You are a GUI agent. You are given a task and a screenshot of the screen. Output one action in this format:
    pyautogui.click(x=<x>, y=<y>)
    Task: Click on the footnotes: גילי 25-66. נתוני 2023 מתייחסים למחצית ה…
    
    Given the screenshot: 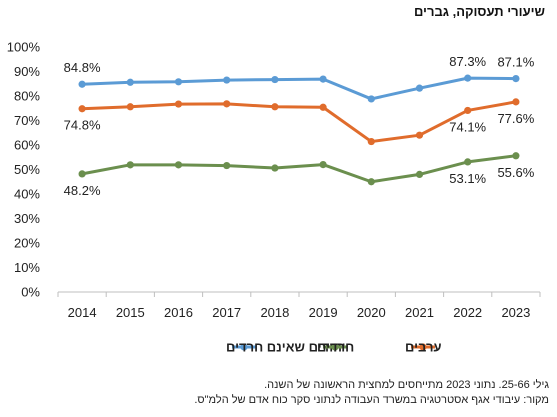 What is the action you would take?
    pyautogui.click(x=371, y=393)
    